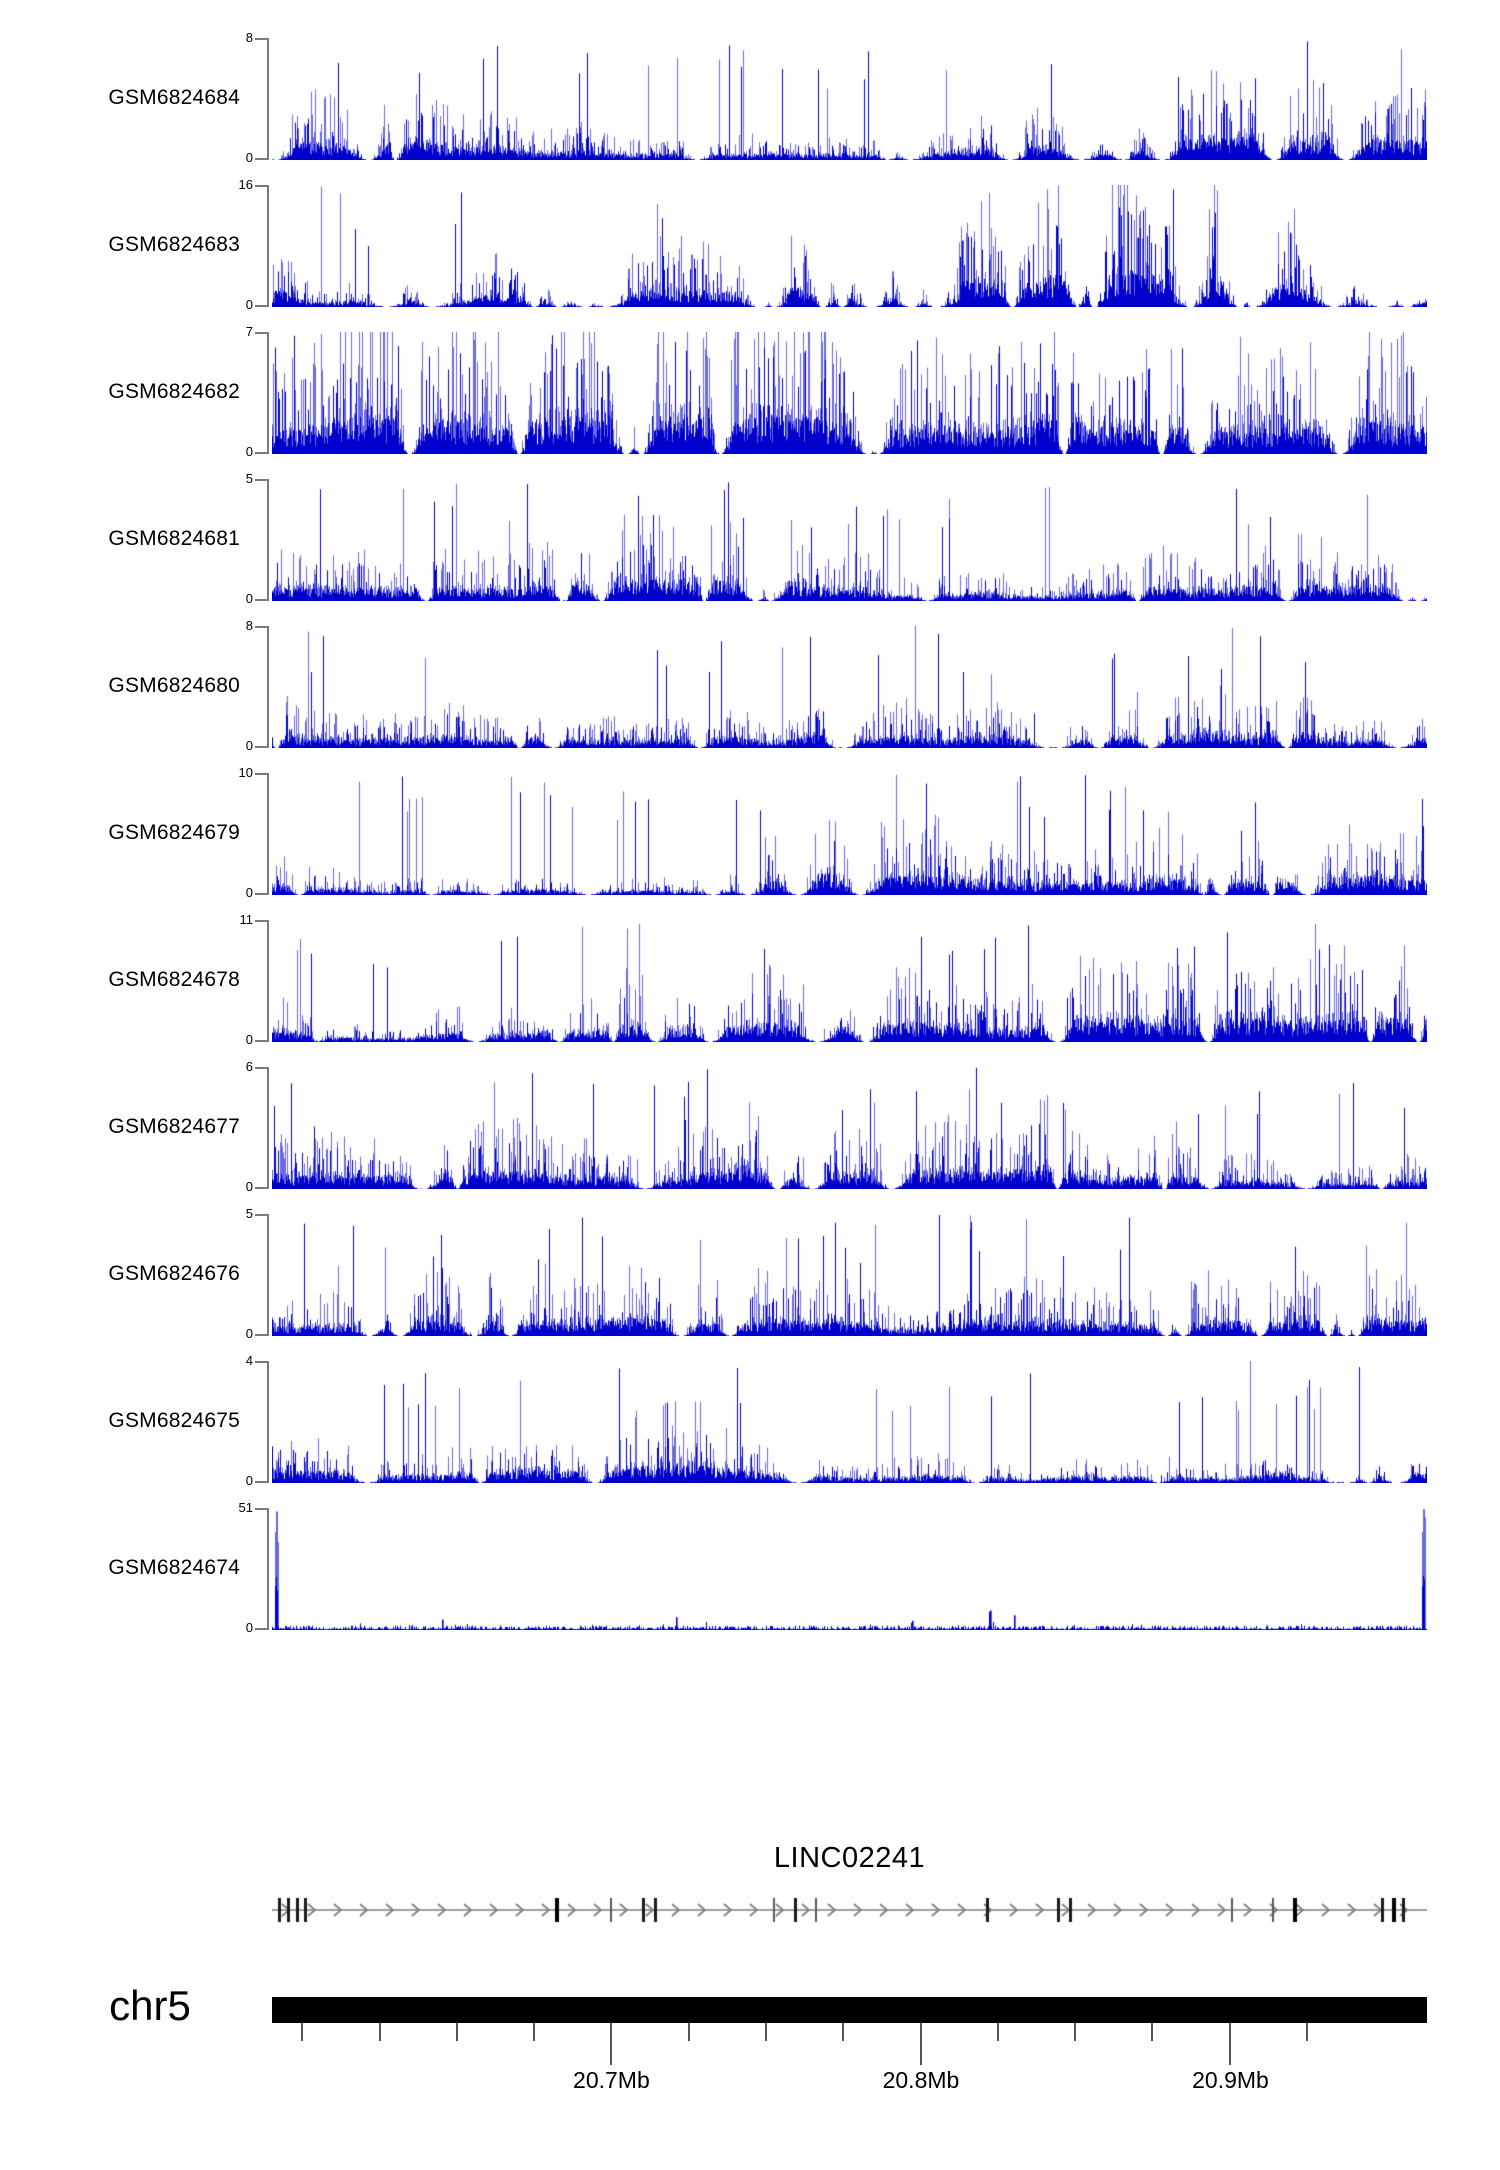 The image size is (1500, 2170). What do you see at coordinates (849, 1858) in the screenshot?
I see `gene-name-label: LINC02241` at bounding box center [849, 1858].